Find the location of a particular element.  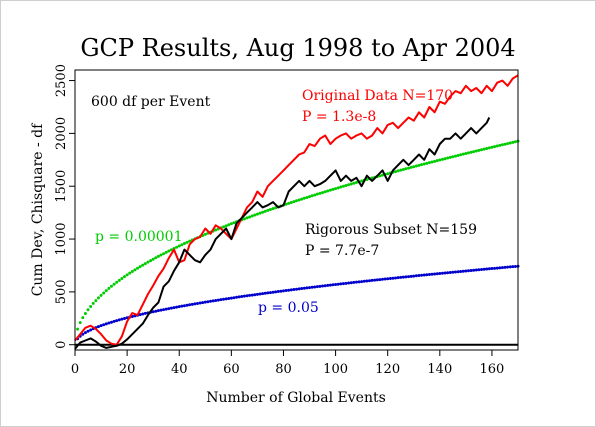

x-tick-label: 60 is located at coordinates (231, 369).